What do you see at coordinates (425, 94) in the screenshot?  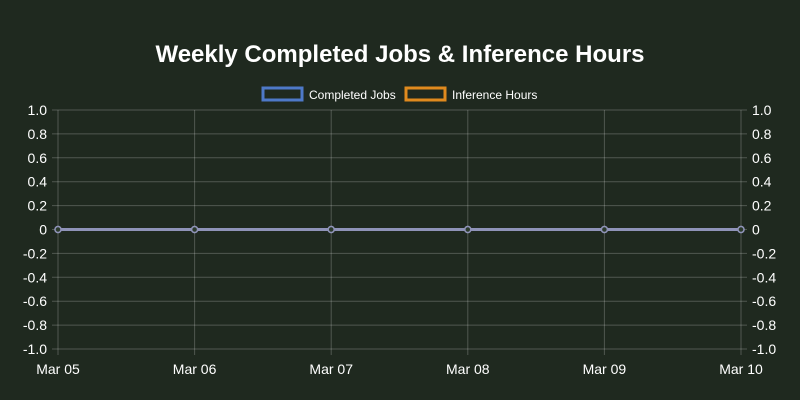 I see `legend-swatch-inference-hours` at bounding box center [425, 94].